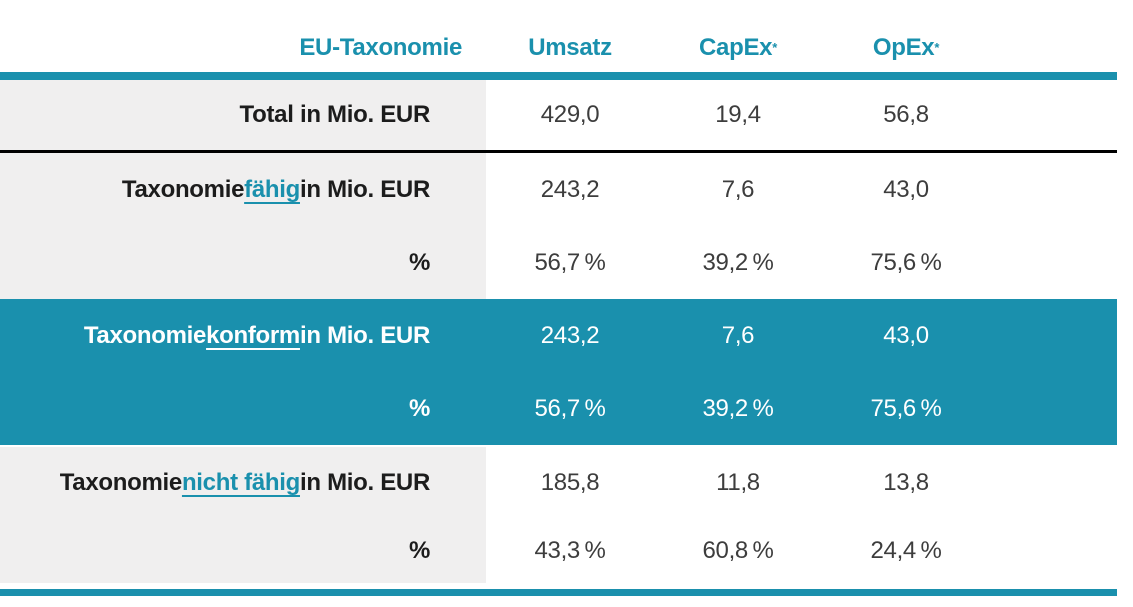  Describe the element at coordinates (1053, 42) in the screenshot. I see `header-spacer` at that location.